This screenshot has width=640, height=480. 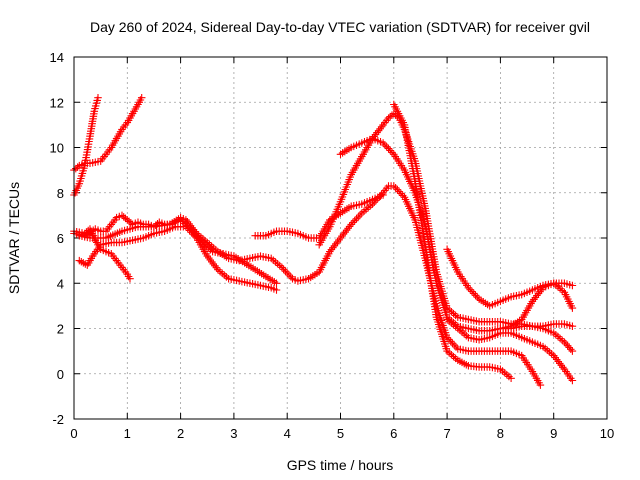 I want to click on x-tick-label: 4, so click(x=287, y=433).